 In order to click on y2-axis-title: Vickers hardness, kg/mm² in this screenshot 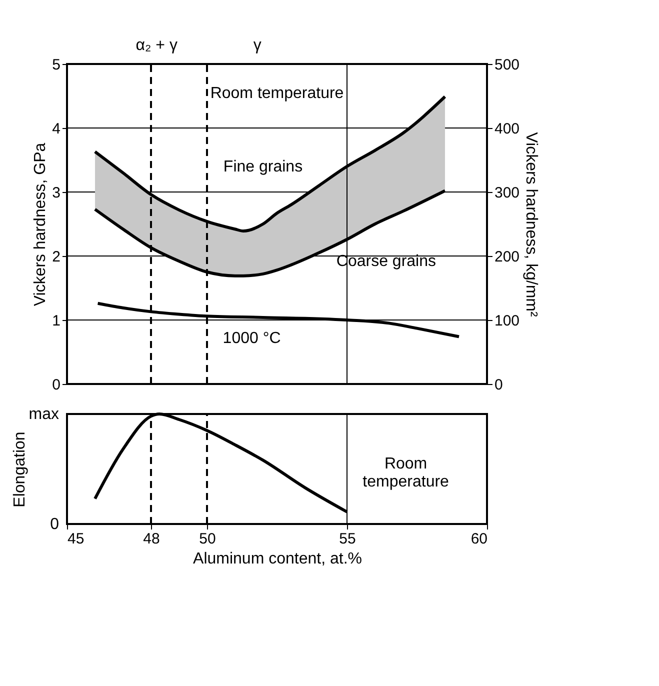, I will do `click(531, 225)`.